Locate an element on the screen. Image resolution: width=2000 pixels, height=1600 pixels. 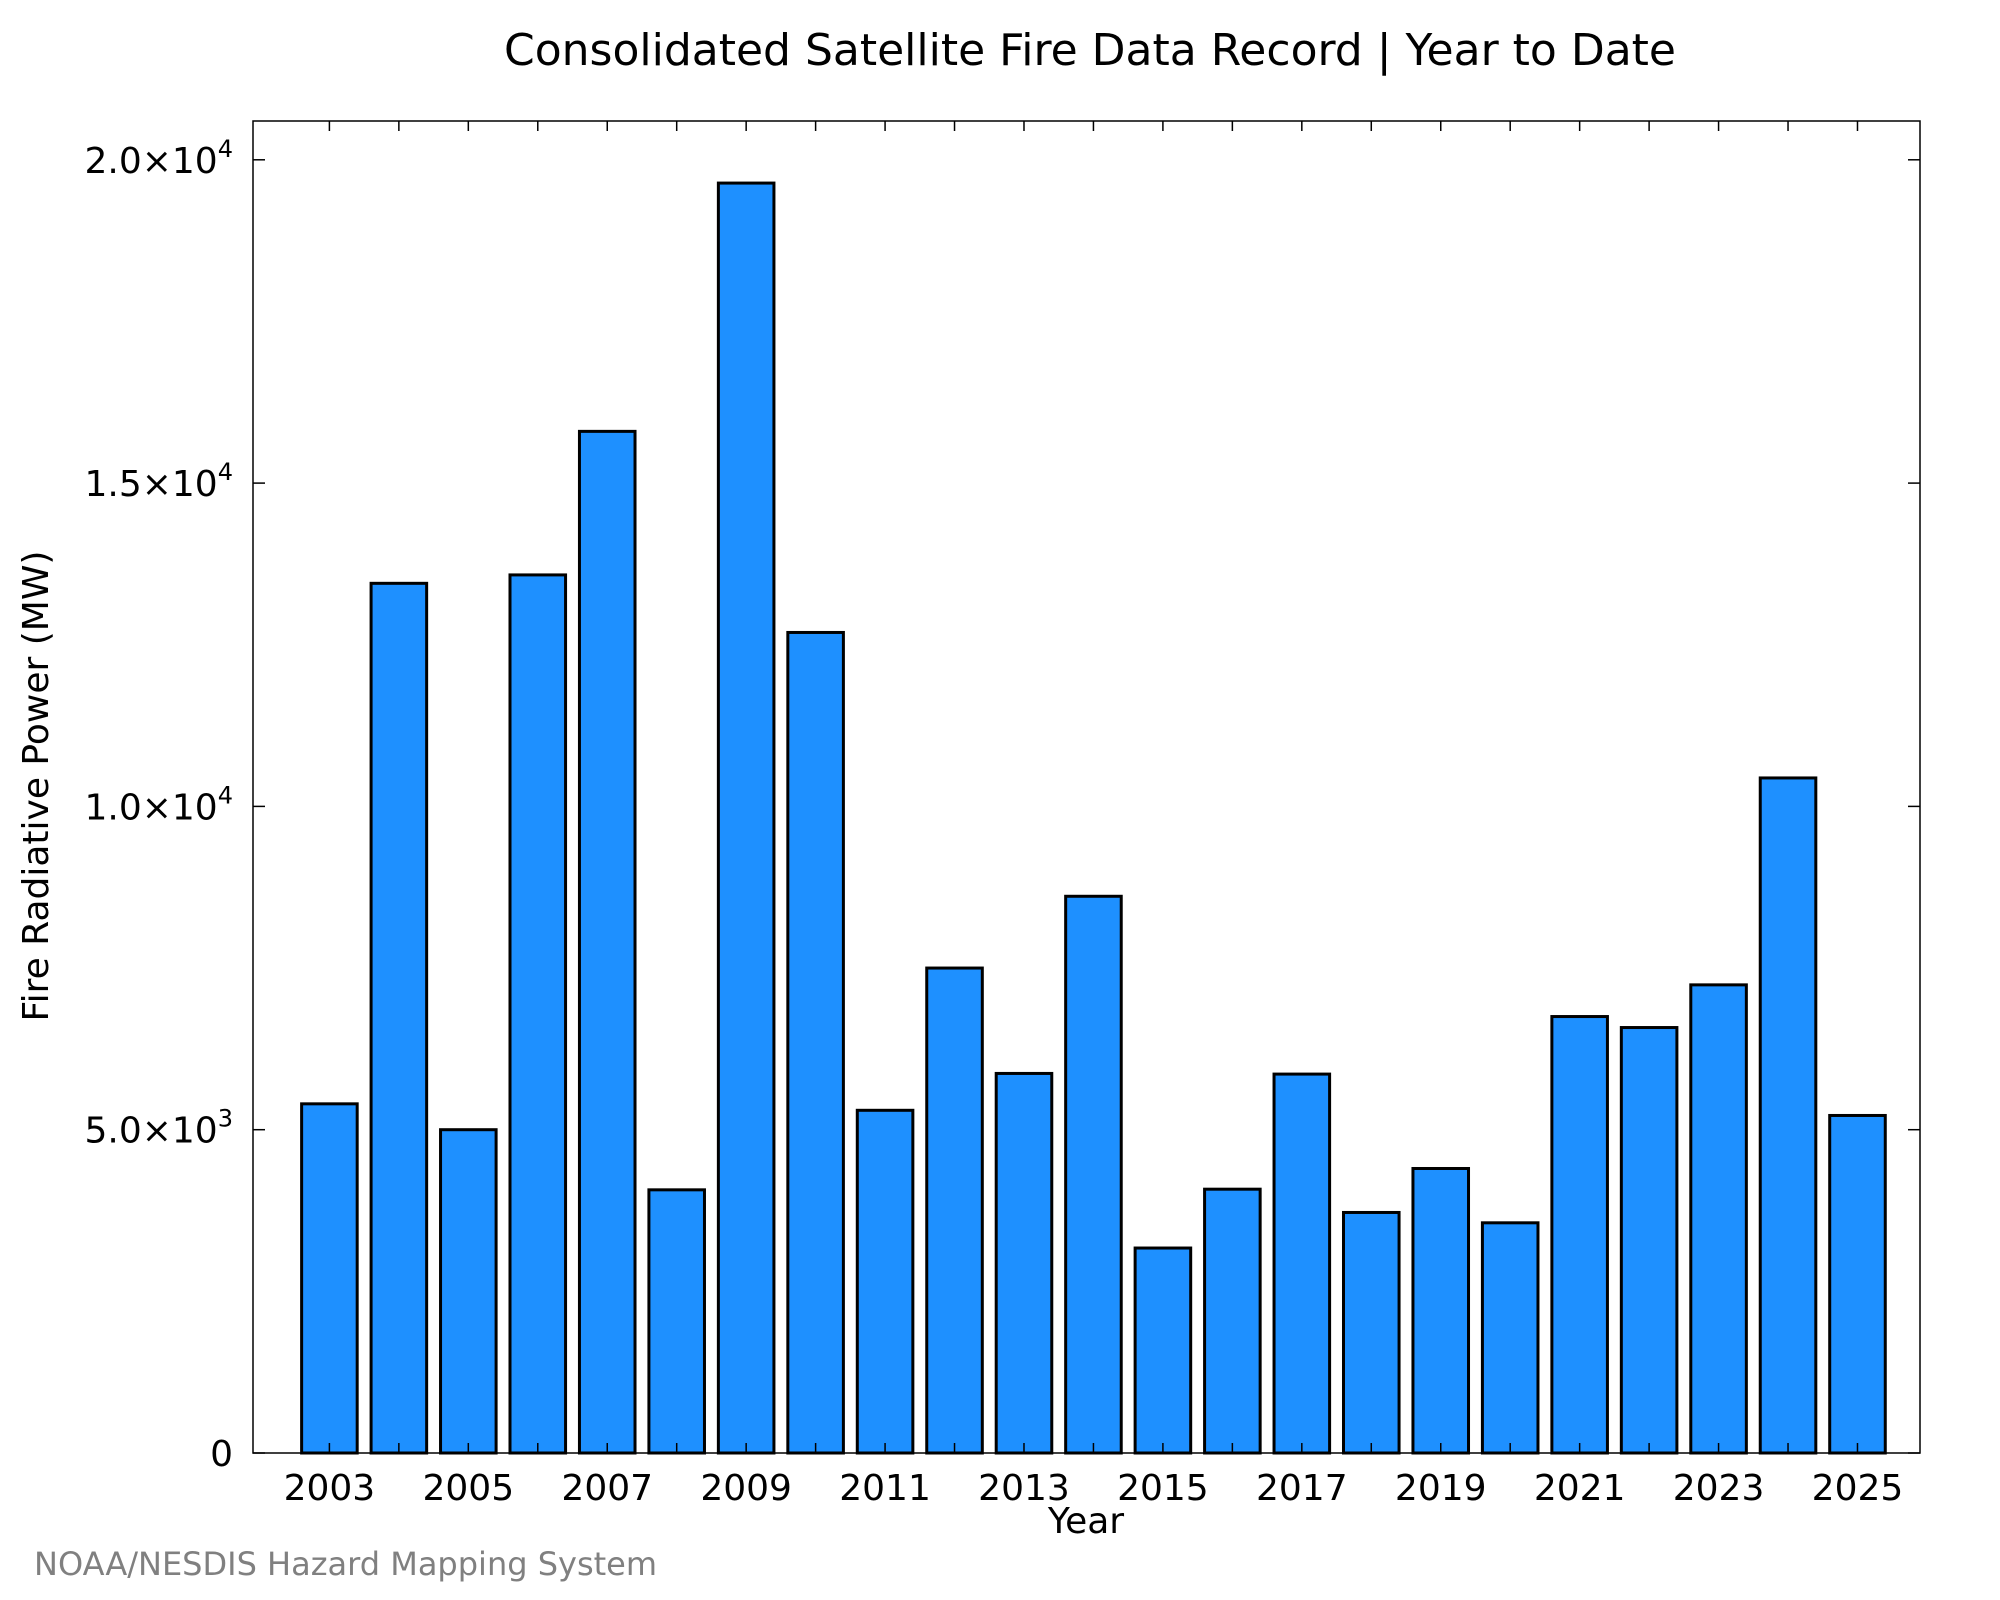
x-tick-label-2023: 2023 is located at coordinates (1719, 1488).